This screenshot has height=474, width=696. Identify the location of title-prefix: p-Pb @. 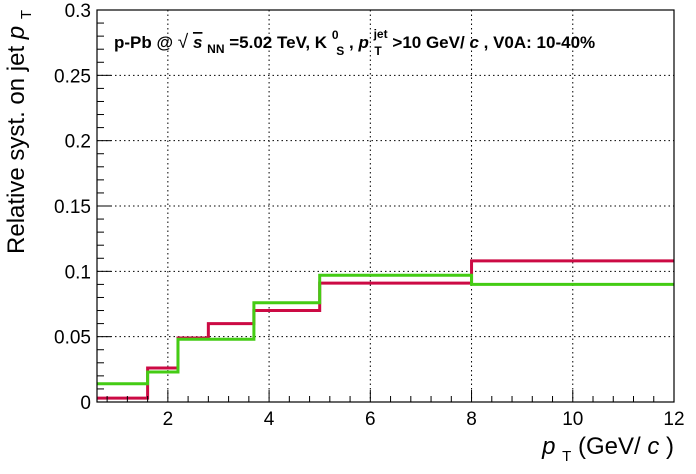
(146, 42).